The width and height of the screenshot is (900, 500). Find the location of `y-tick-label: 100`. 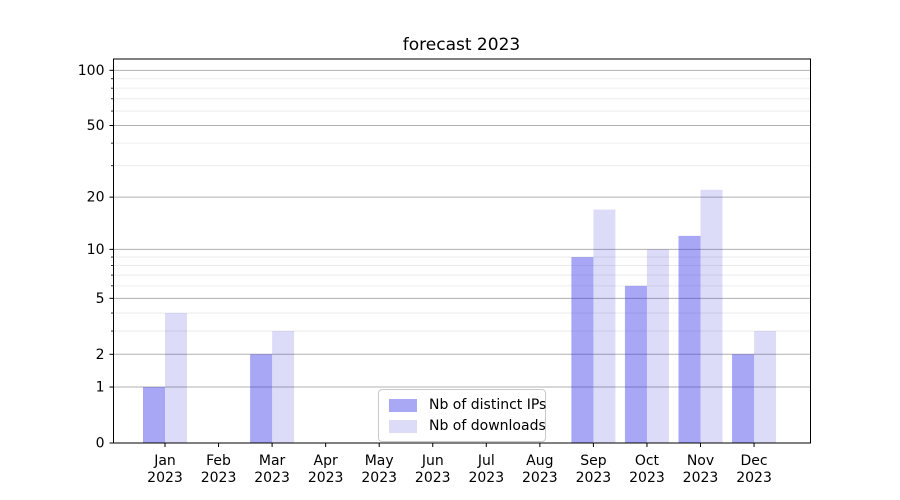

y-tick-label: 100 is located at coordinates (91, 71).